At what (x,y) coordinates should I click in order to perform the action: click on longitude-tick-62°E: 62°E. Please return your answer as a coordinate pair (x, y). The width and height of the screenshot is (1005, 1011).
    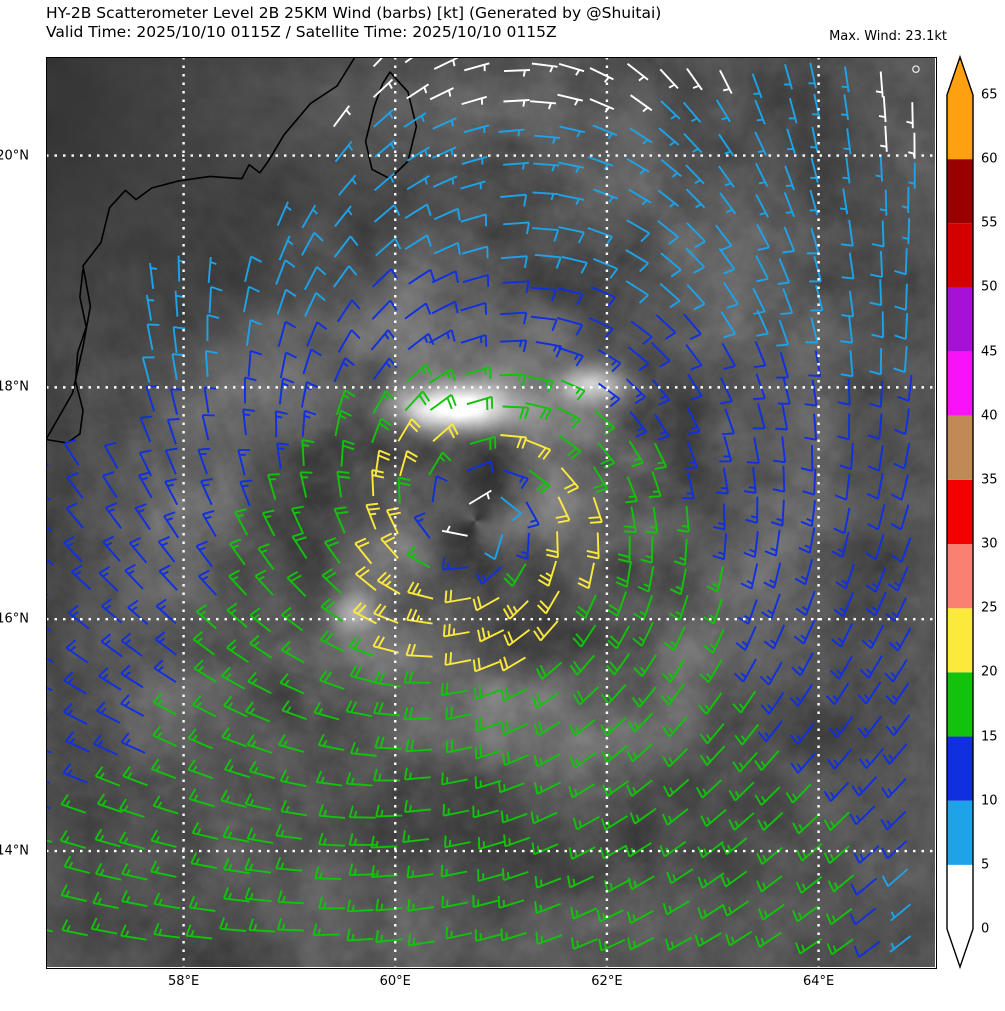
    Looking at the image, I should click on (607, 981).